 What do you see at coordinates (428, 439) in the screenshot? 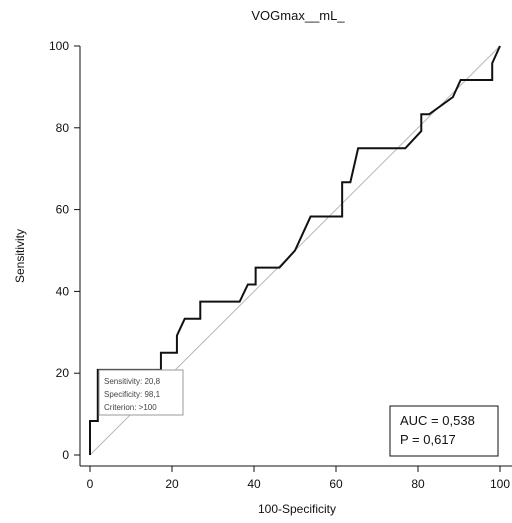
I see `p-value-text: P = 0,617` at bounding box center [428, 439].